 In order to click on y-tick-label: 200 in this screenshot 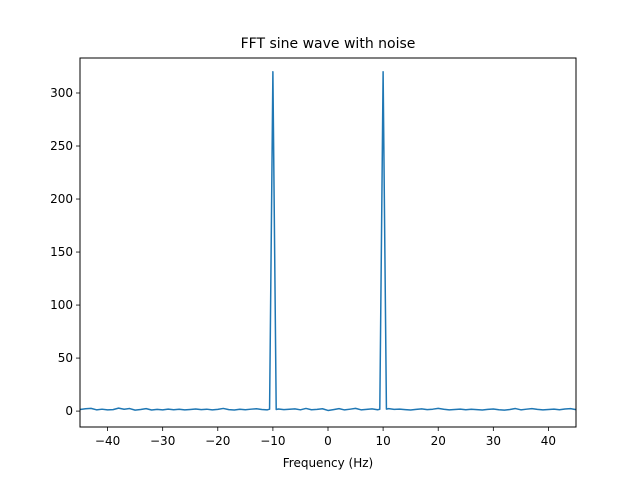, I will do `click(61, 199)`.